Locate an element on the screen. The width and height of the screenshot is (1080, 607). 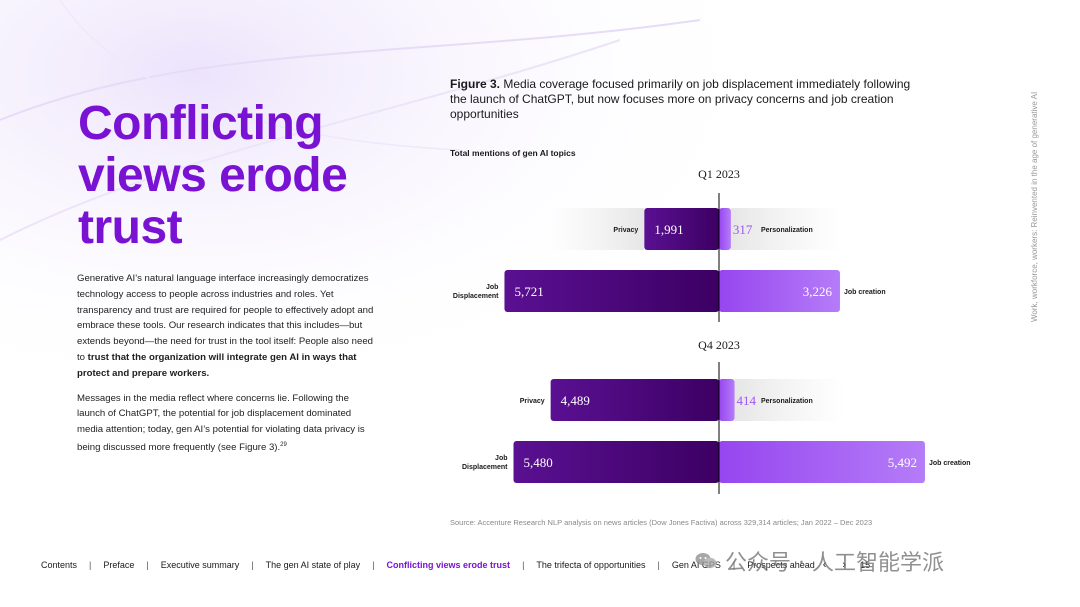
next-page-icon: › is located at coordinates (844, 565).